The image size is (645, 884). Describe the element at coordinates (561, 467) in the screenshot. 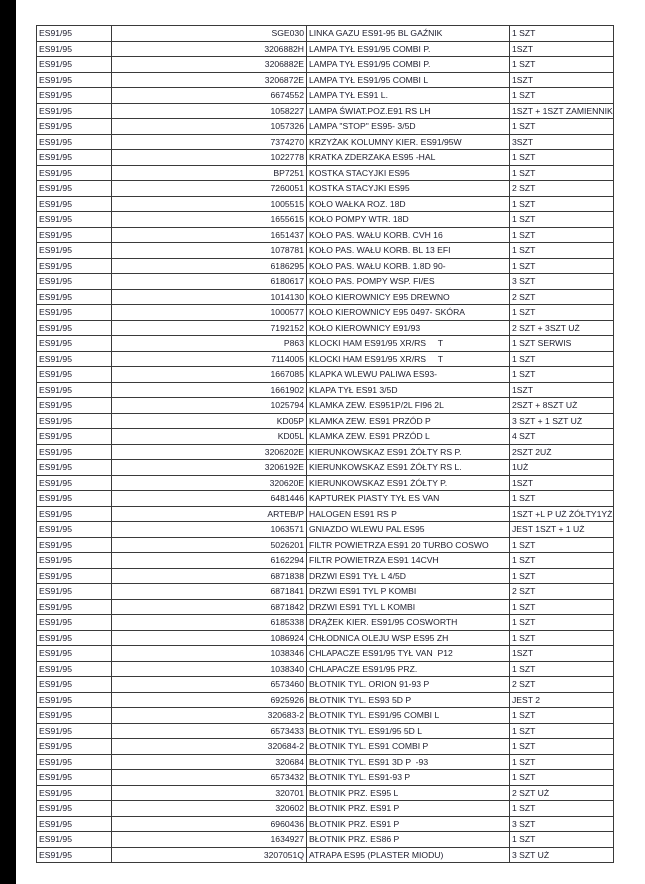

I see `quantity-cell: 1UŻ` at that location.